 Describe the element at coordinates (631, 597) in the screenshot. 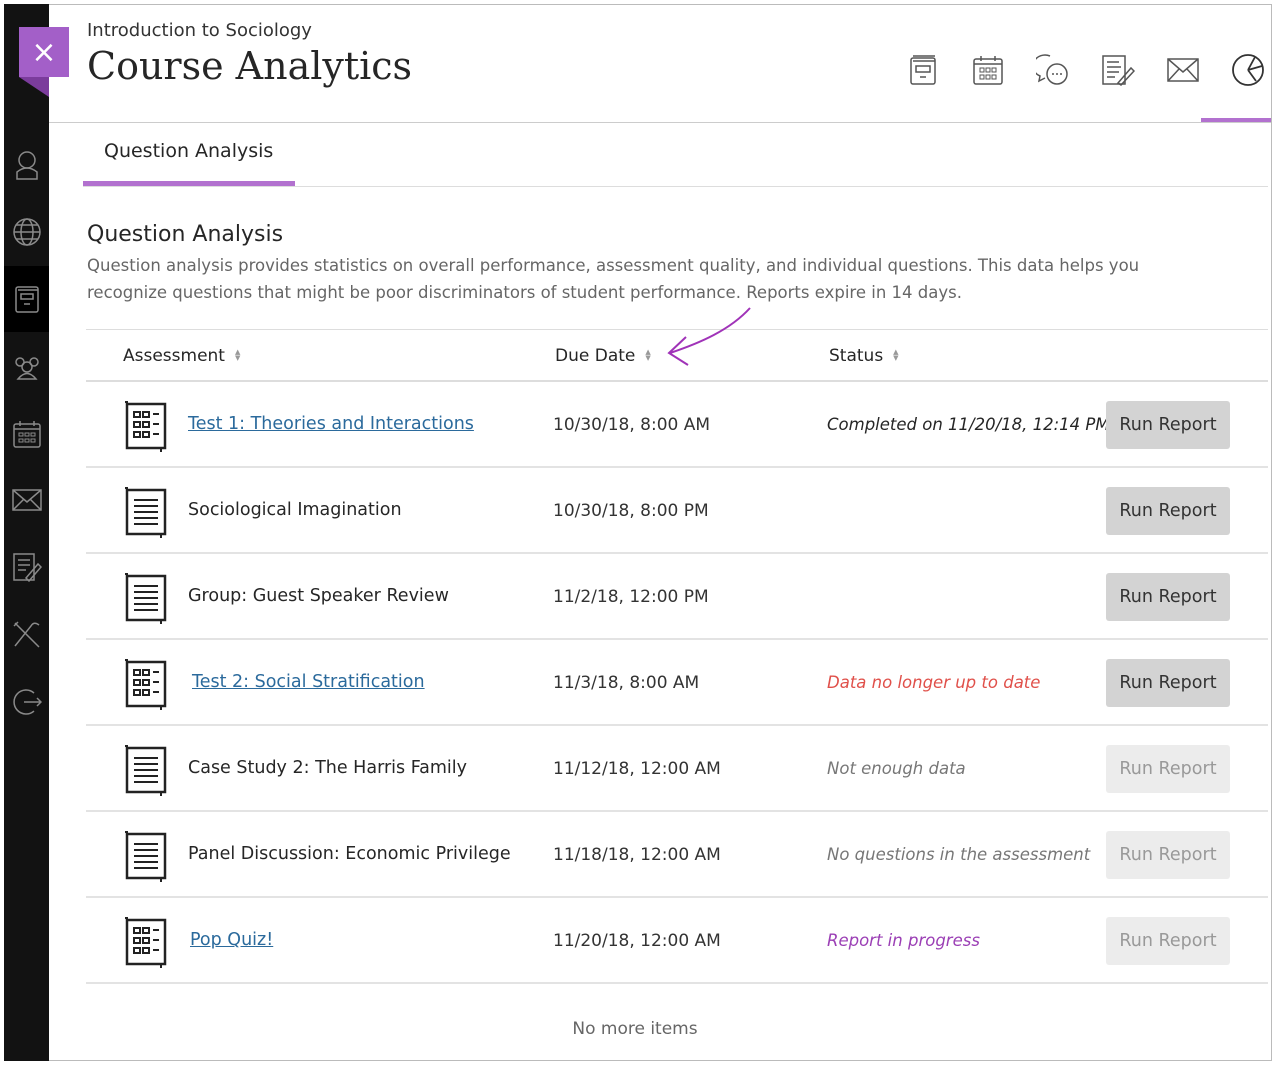

I see `due-date: 11/2/18, 12:00 PM` at that location.